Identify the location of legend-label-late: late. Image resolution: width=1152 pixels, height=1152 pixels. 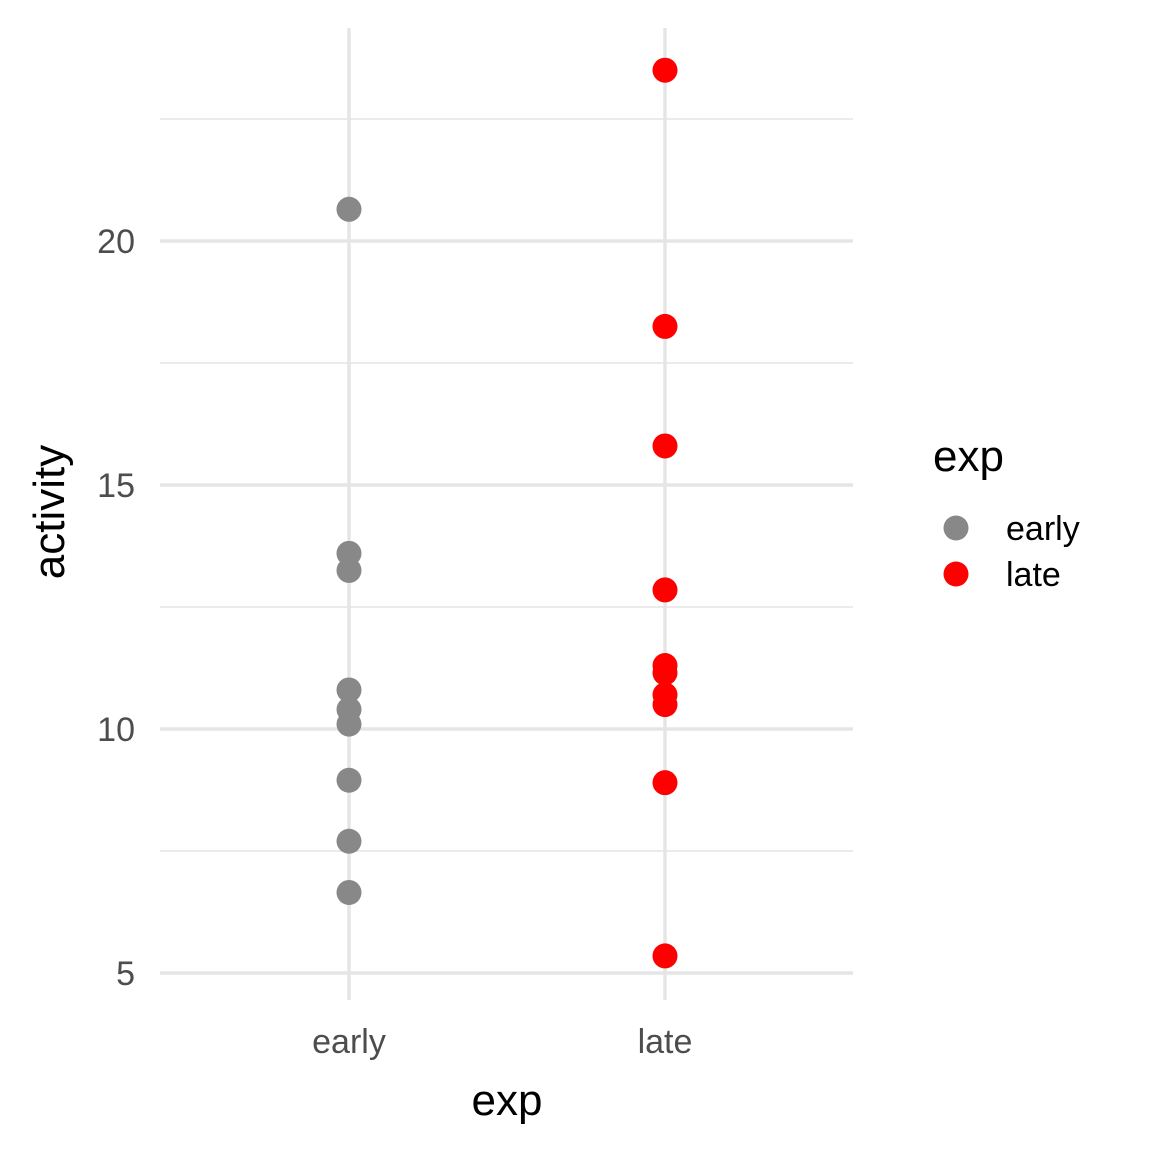
(1033, 575).